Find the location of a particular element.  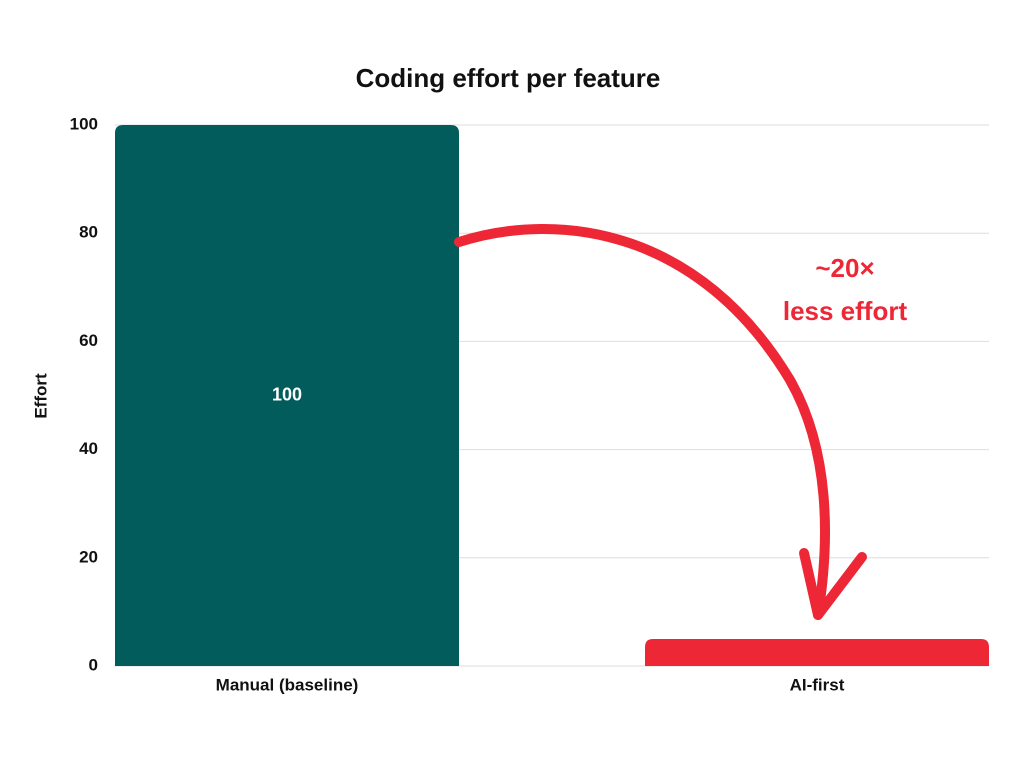

y-tick-label: 0 is located at coordinates (93, 664).